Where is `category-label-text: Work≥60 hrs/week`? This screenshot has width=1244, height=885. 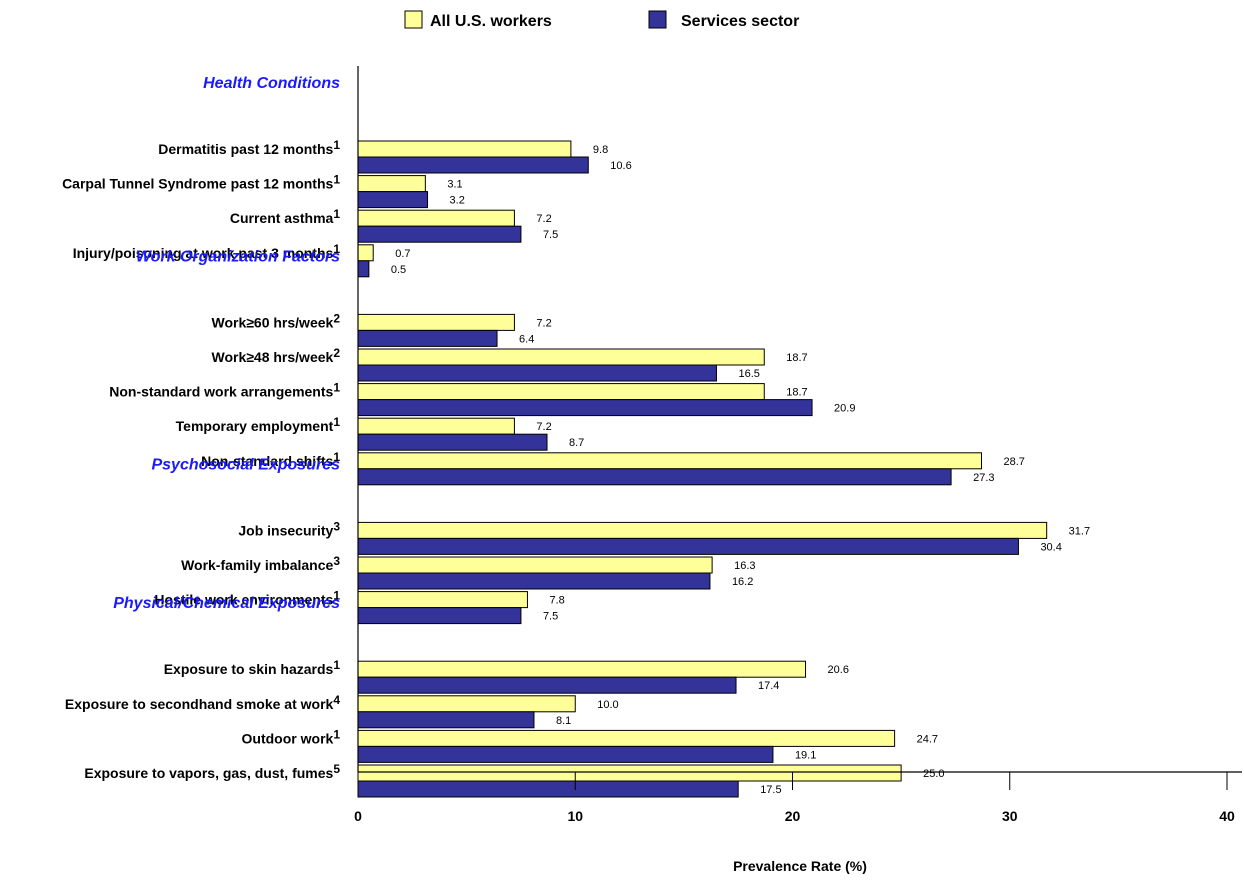
category-label-text: Work≥60 hrs/week is located at coordinates (272, 322).